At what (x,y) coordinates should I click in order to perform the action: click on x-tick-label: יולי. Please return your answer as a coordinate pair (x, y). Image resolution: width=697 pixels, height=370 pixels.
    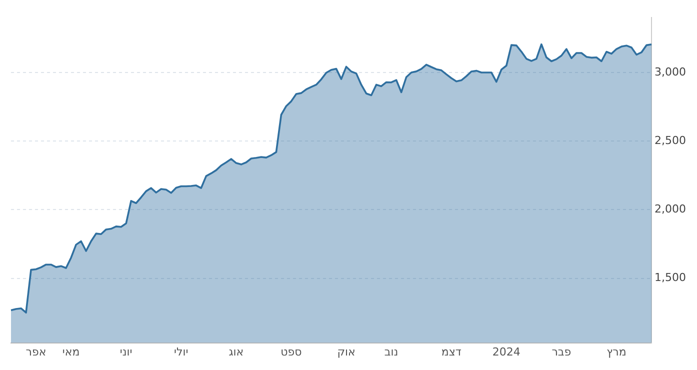
    Looking at the image, I should click on (181, 351).